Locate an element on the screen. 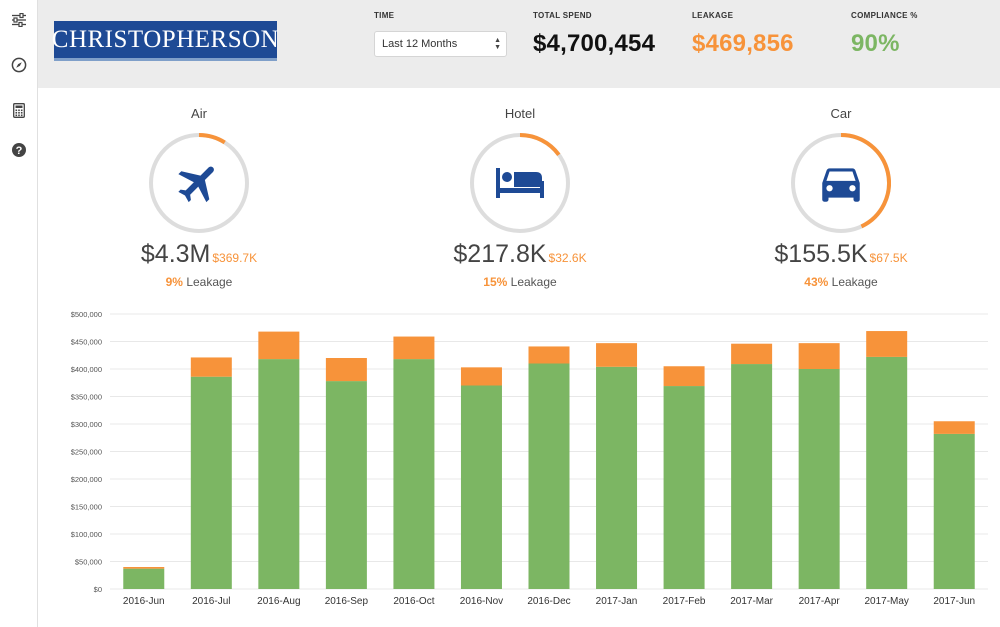 This screenshot has width=1000, height=627. time-select: Last 12 Months ▲ ▼ is located at coordinates (440, 44).